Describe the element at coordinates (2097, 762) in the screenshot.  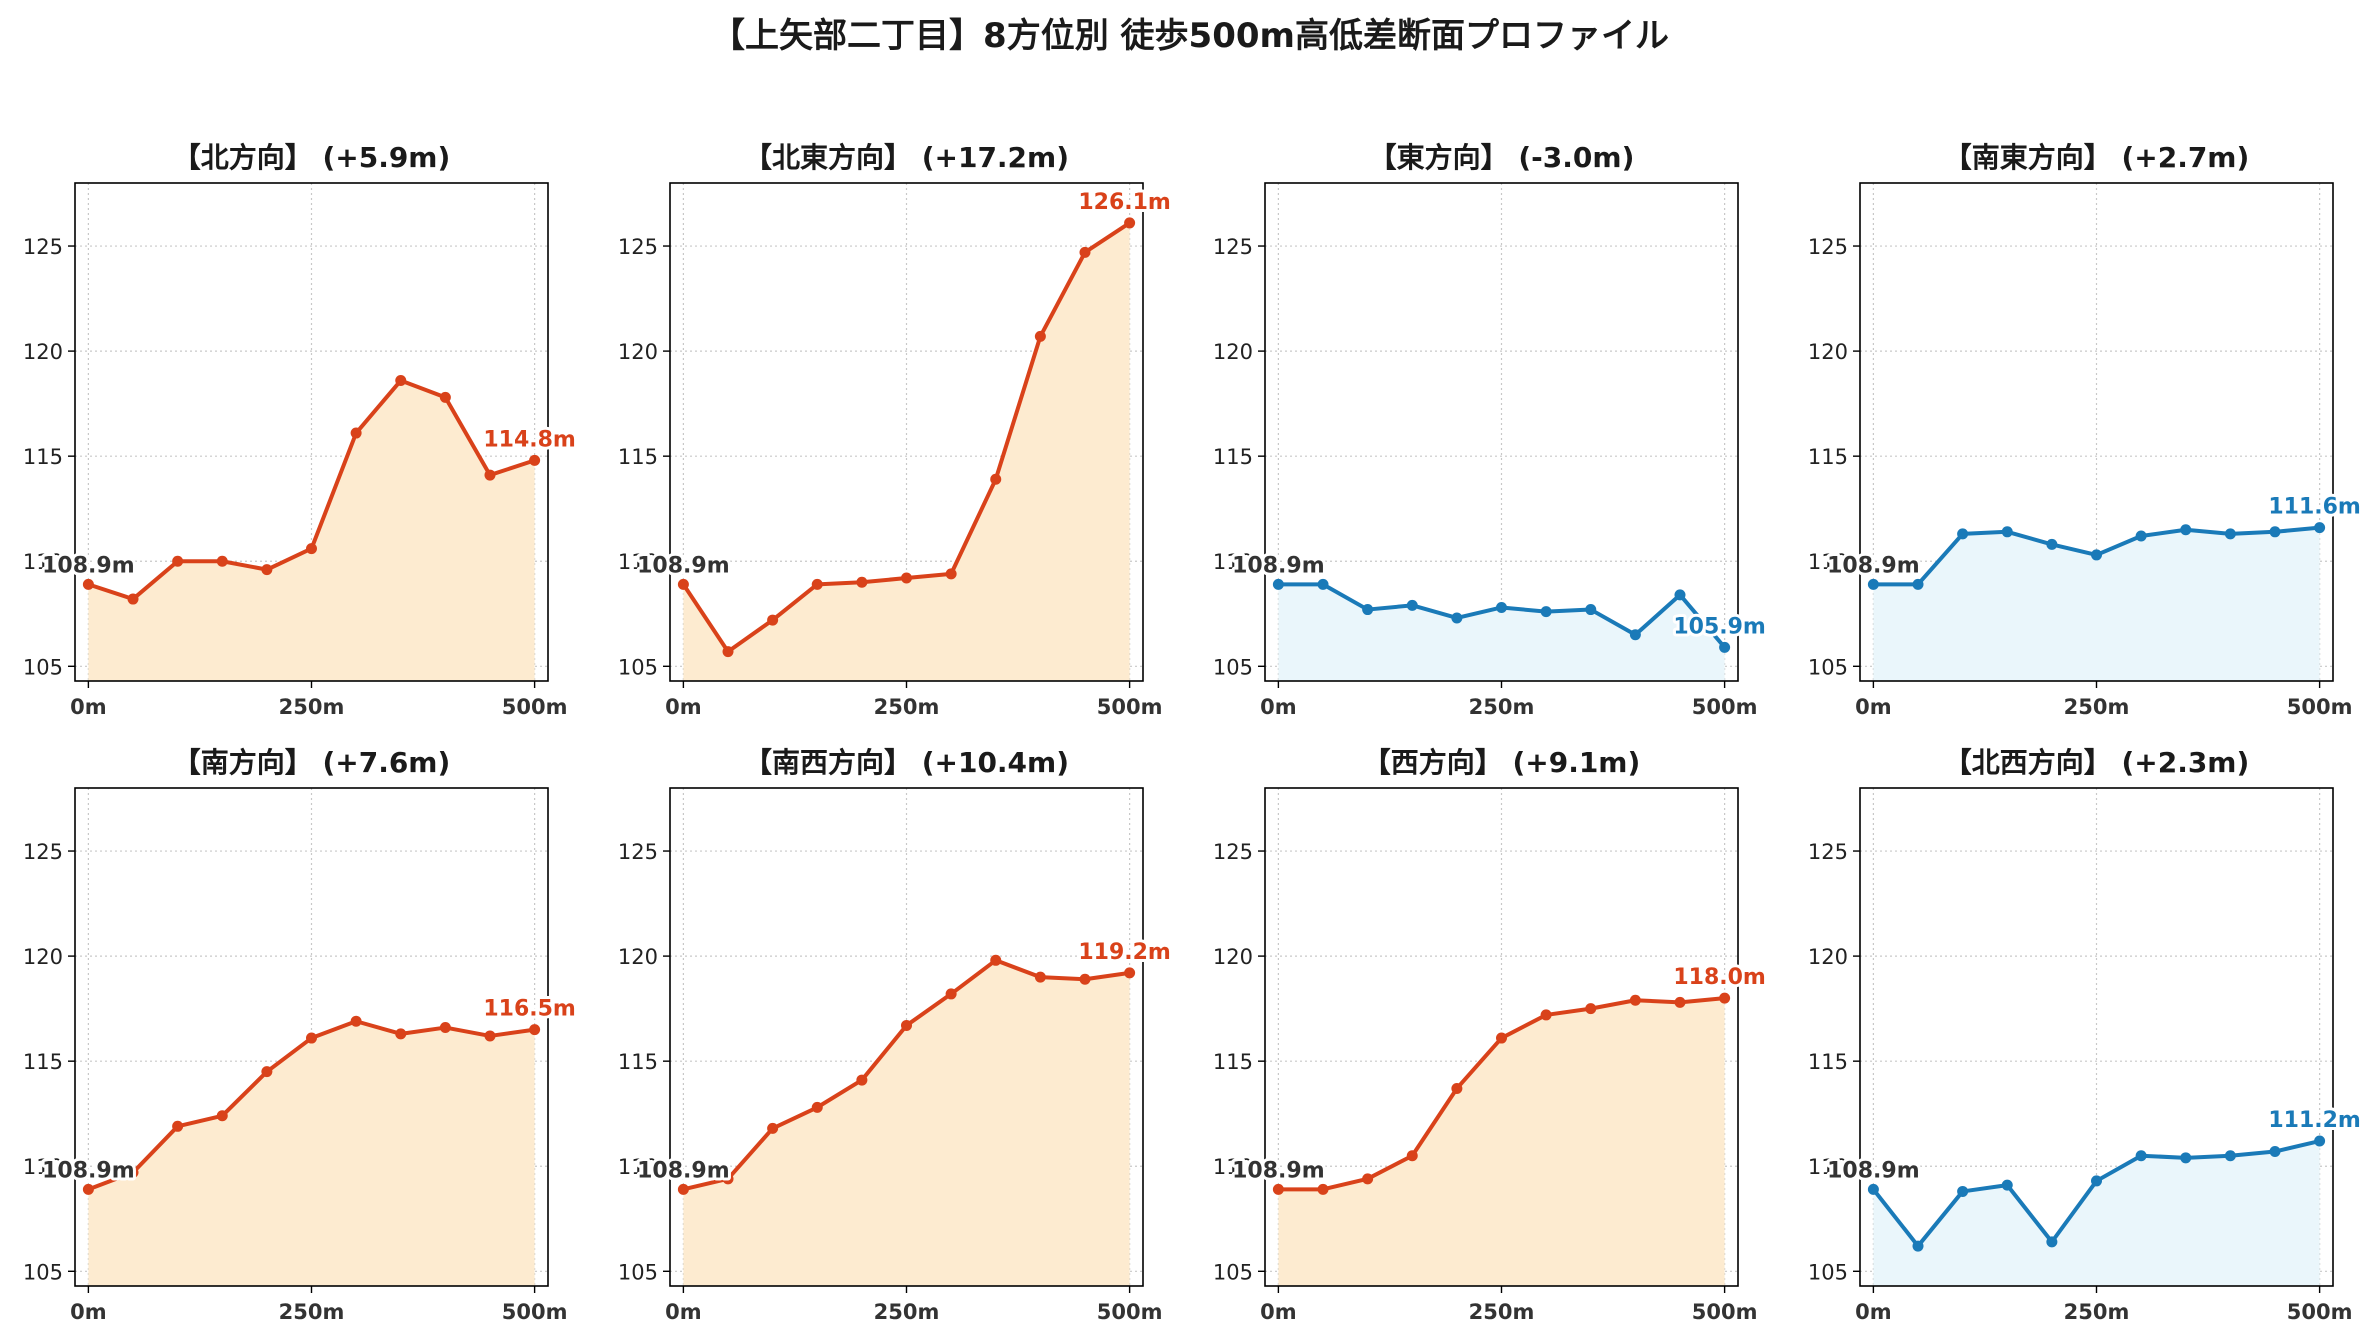
I see `chart-title: 【北西方向】 (+2.3m)` at that location.